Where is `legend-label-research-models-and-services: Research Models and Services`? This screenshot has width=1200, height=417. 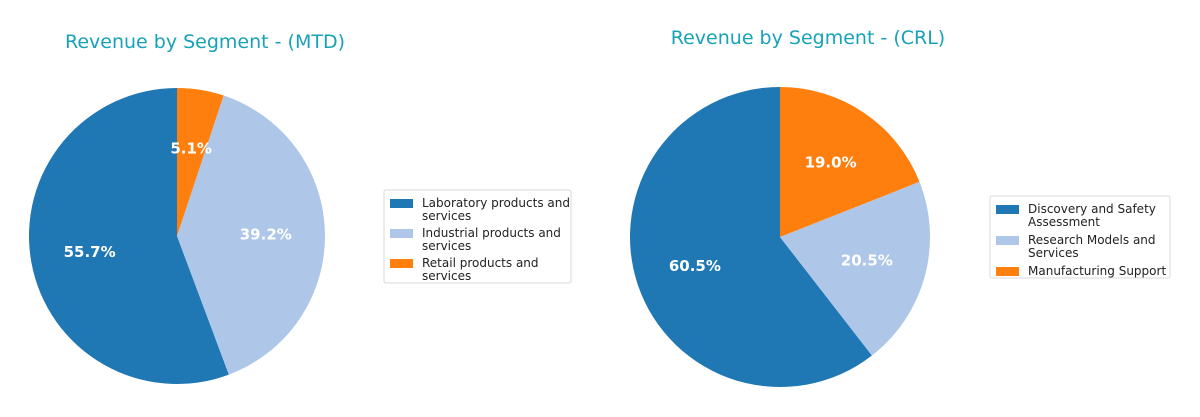
legend-label-research-models-and-services: Research Models and Services is located at coordinates (1092, 246).